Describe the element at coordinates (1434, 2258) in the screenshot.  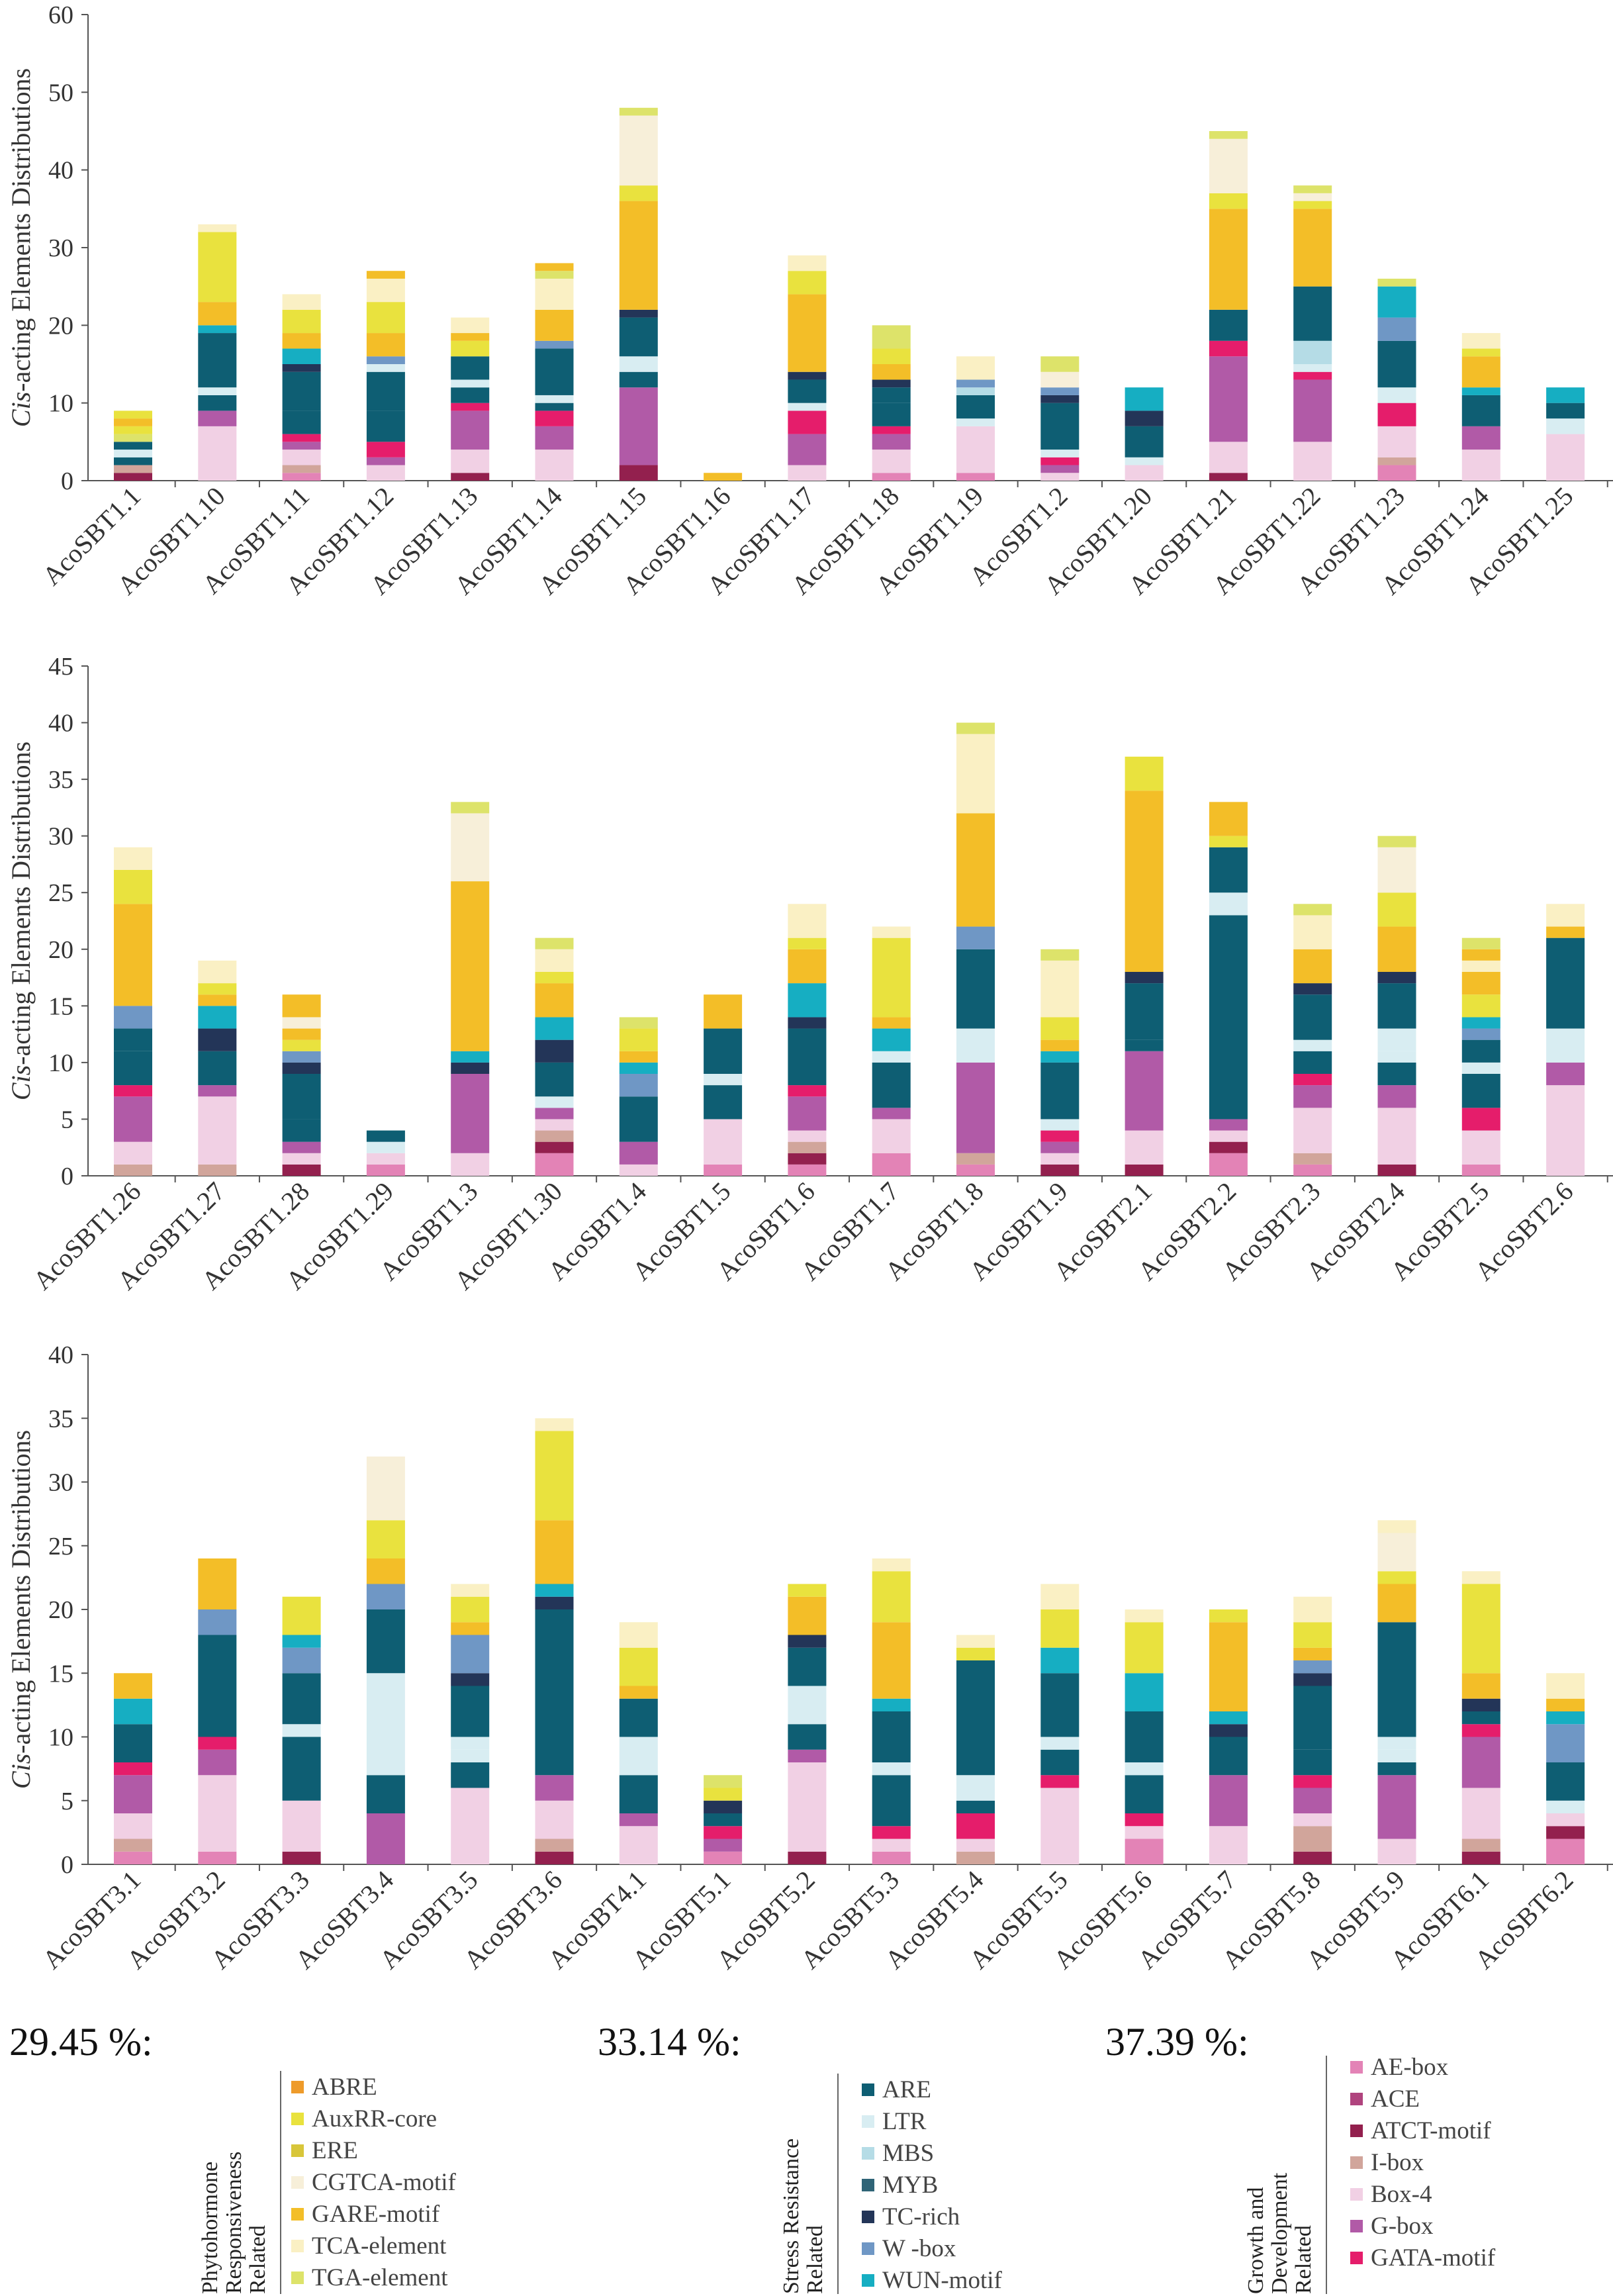
I see `legend-label: GATA-motif` at that location.